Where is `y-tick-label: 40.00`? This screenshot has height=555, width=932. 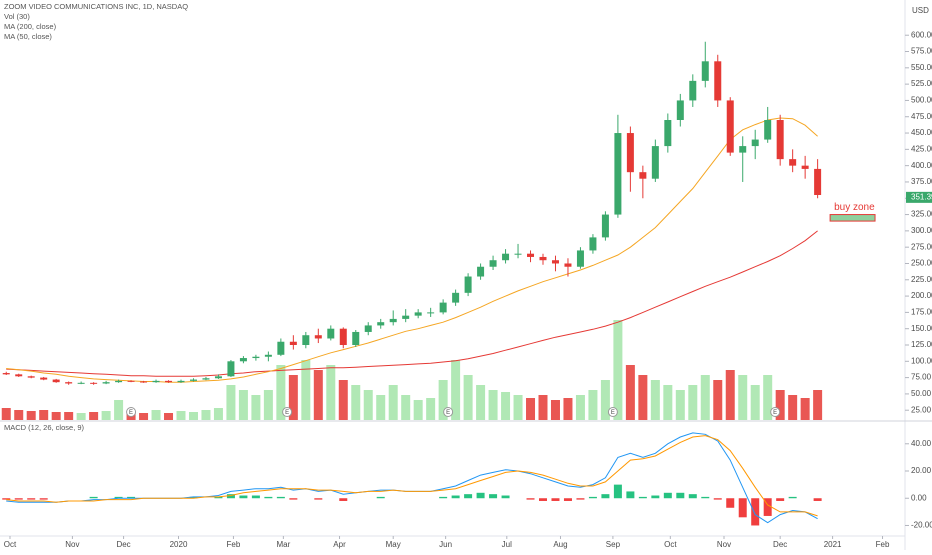
y-tick-label: 40.00 is located at coordinates (921, 443).